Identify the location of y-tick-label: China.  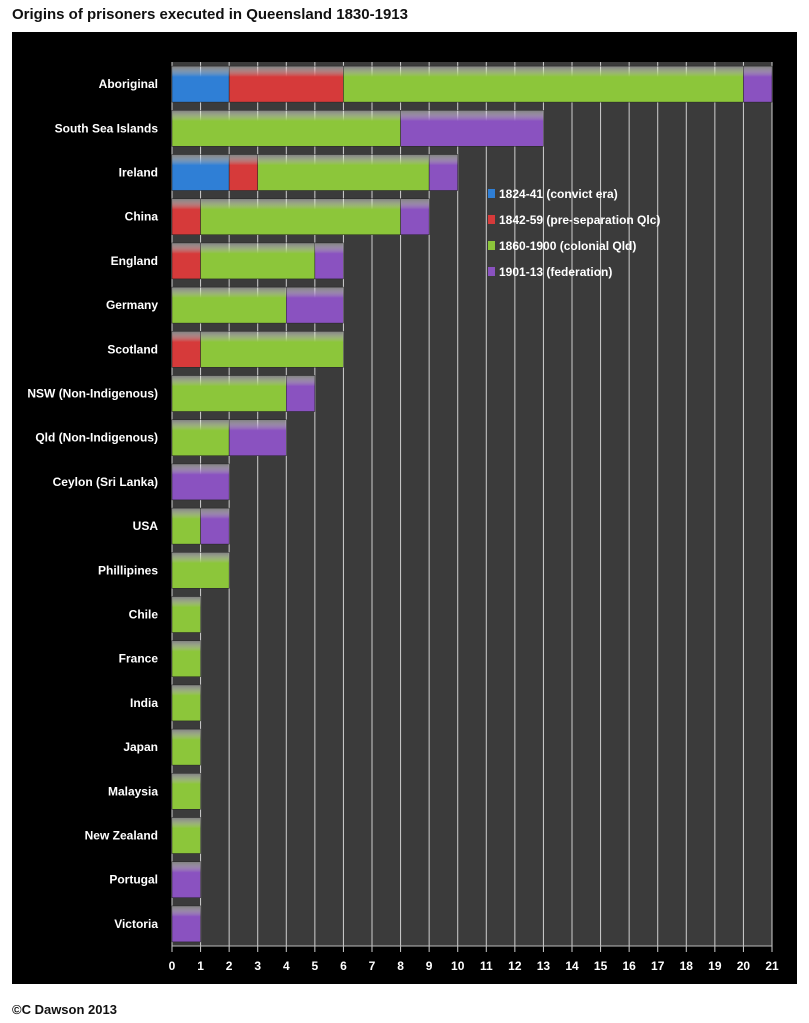
(142, 217).